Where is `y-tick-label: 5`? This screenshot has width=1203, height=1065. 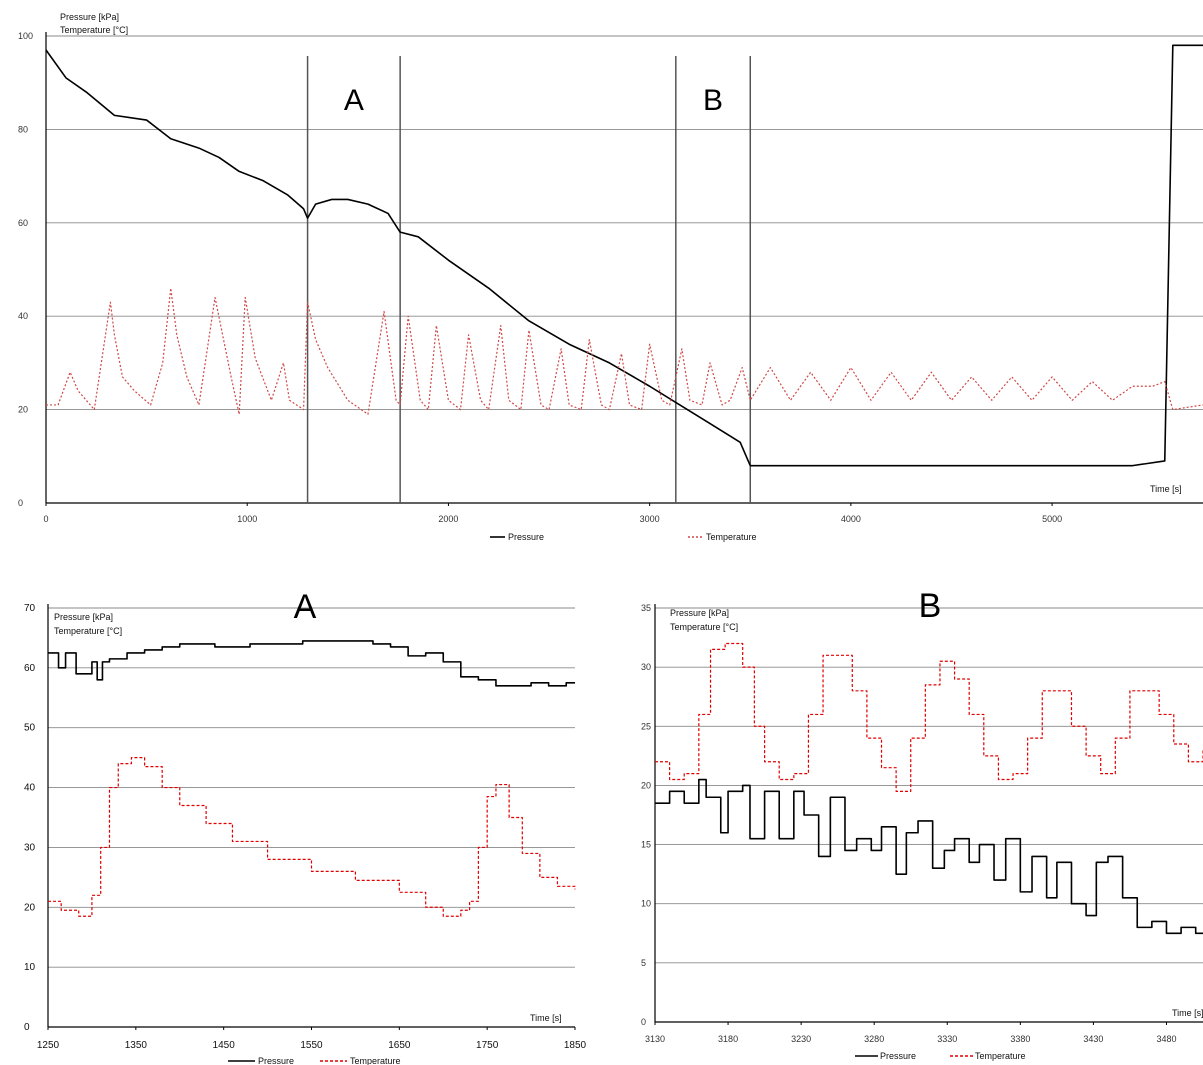
y-tick-label: 5 is located at coordinates (643, 963).